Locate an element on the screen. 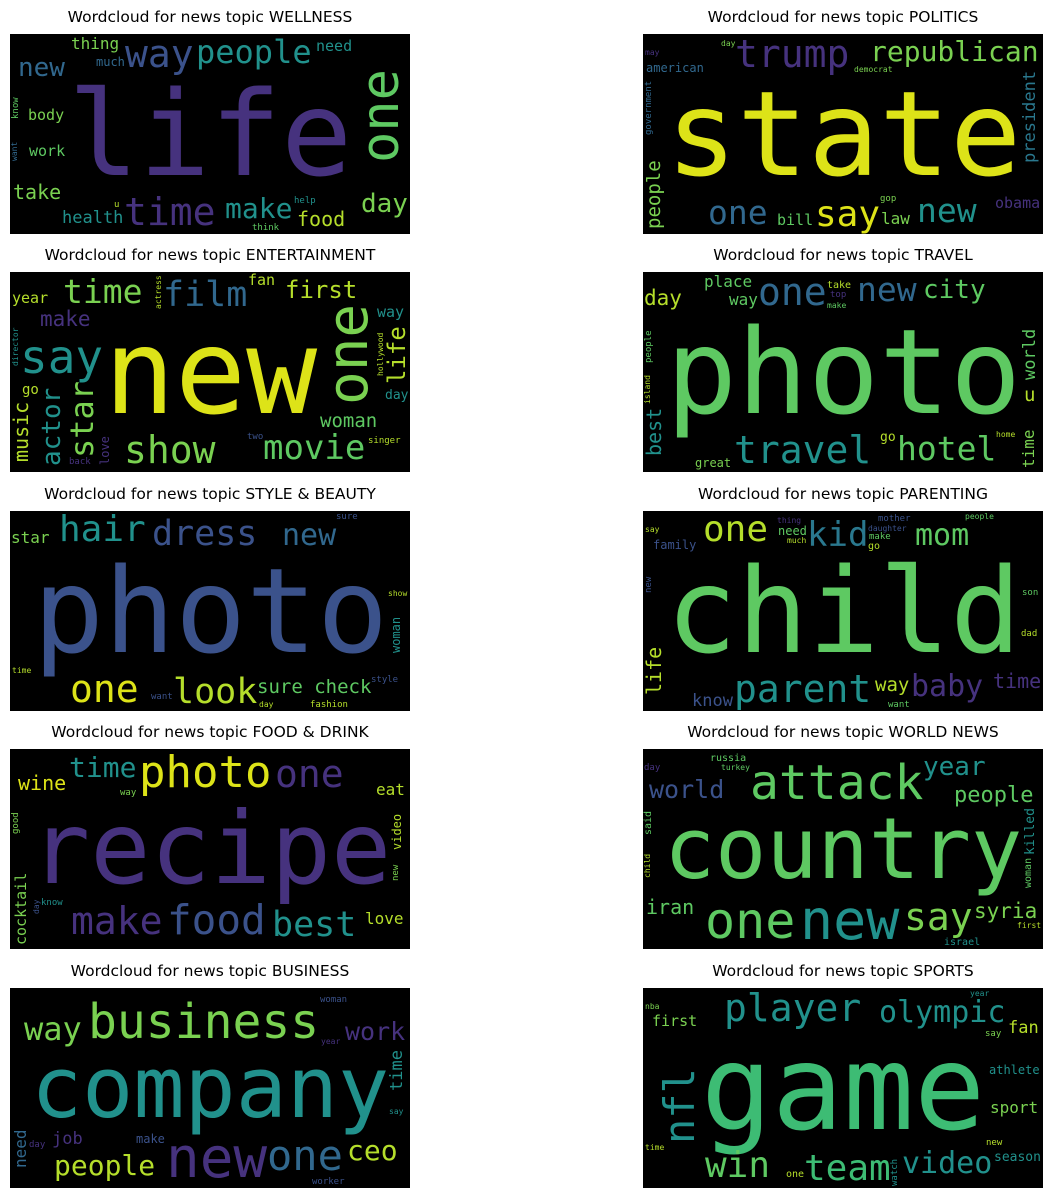 The image size is (1052, 1197). word-daughter: daughter is located at coordinates (887, 528).